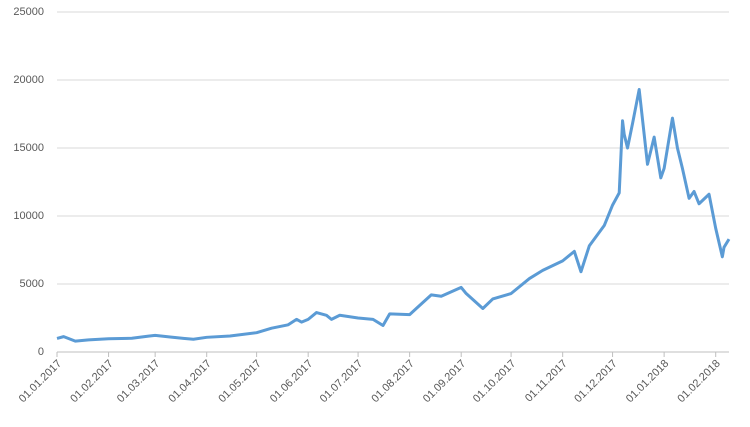  I want to click on y-tick-label: 20000, so click(28, 80).